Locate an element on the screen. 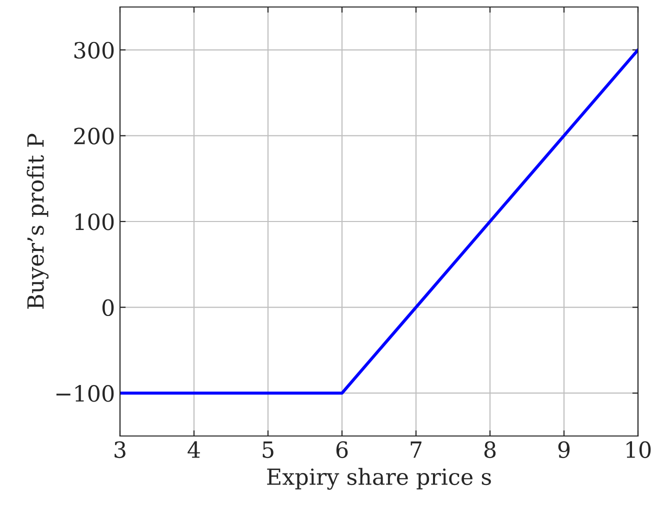 This screenshot has height=513, width=654. y-tick-label: 200 is located at coordinates (94, 136).